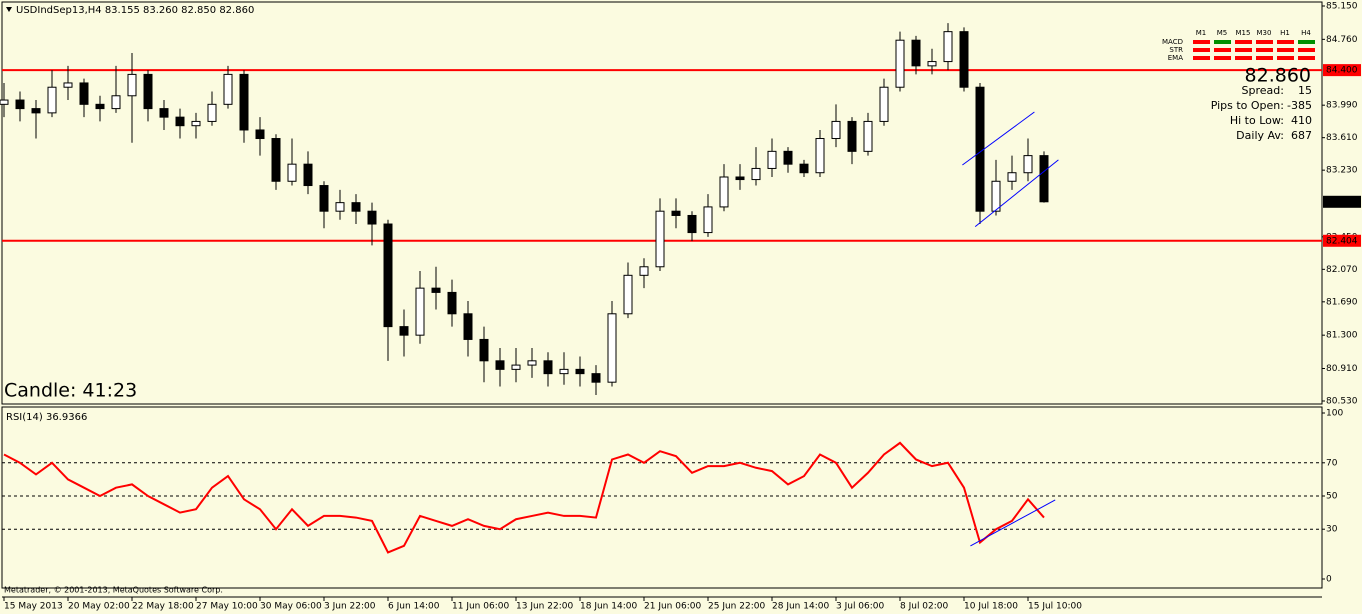 The width and height of the screenshot is (1362, 614). What do you see at coordinates (1342, 171) in the screenshot?
I see `y-tick-label: 83.230` at bounding box center [1342, 171].